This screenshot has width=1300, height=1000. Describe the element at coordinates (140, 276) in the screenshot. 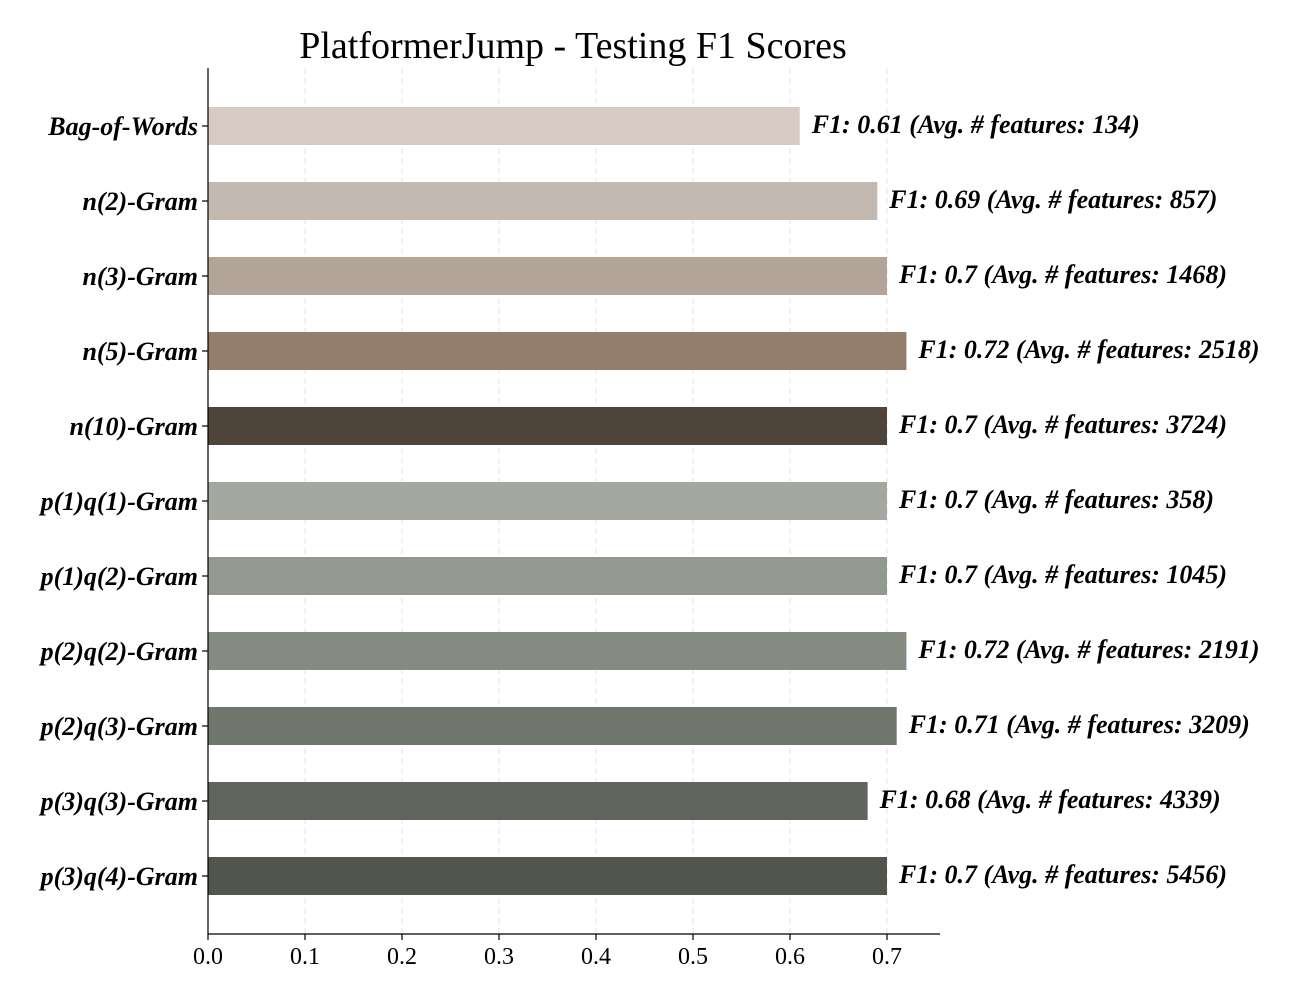

I see `category-label: n(3)-Gram` at that location.